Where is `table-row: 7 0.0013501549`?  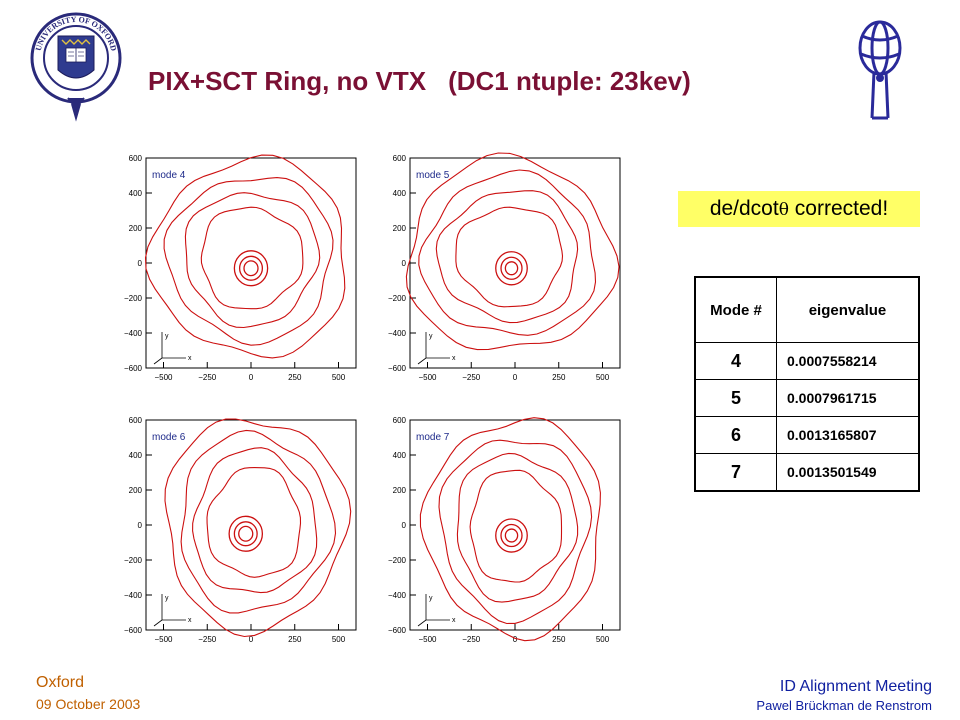 table-row: 7 0.0013501549 is located at coordinates (807, 472).